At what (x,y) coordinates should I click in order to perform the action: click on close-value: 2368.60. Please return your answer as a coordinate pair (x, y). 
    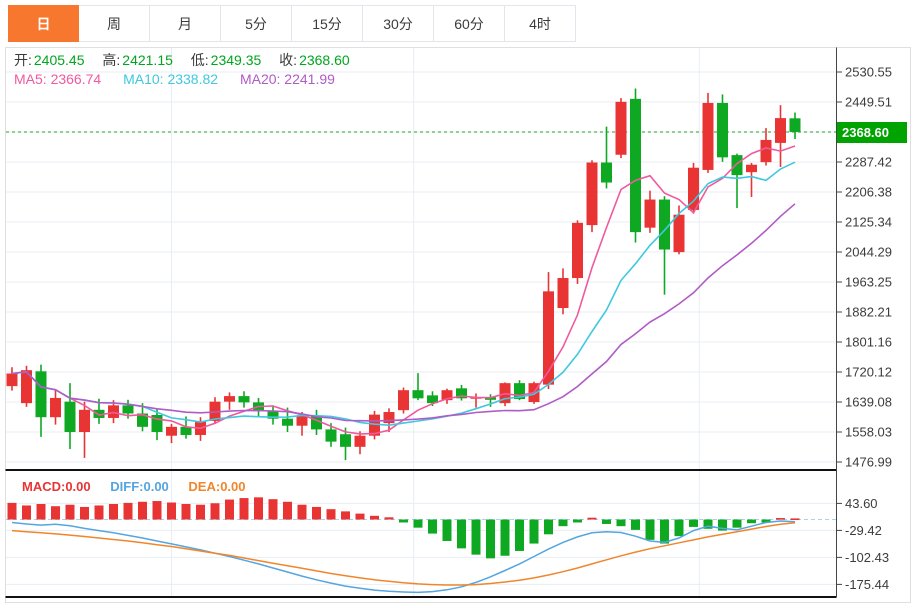
    Looking at the image, I should click on (324, 60).